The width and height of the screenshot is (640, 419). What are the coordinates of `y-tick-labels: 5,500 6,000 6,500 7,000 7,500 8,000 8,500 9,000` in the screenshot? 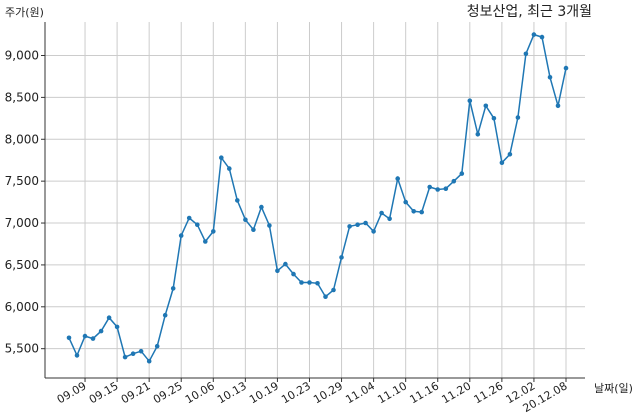 It's located at (25, 202).